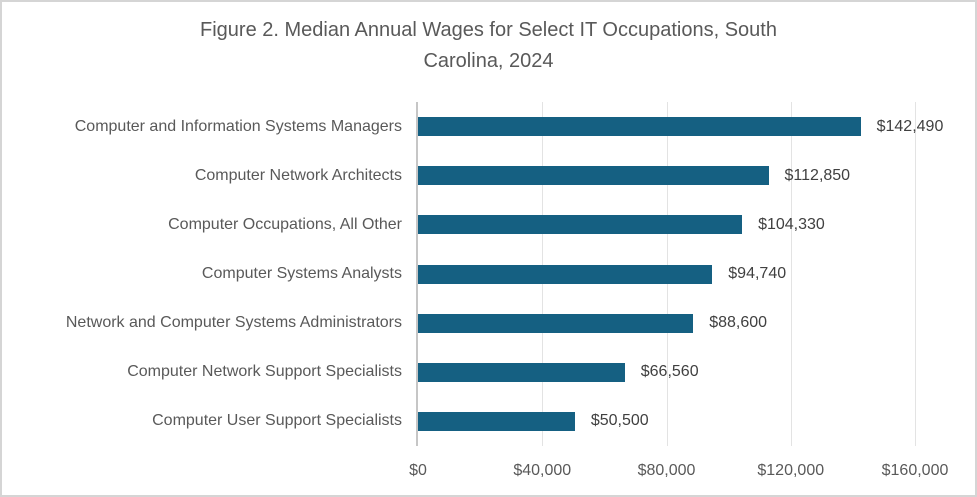 The image size is (977, 497). Describe the element at coordinates (757, 273) in the screenshot. I see `bar-value-label: $94,740` at that location.